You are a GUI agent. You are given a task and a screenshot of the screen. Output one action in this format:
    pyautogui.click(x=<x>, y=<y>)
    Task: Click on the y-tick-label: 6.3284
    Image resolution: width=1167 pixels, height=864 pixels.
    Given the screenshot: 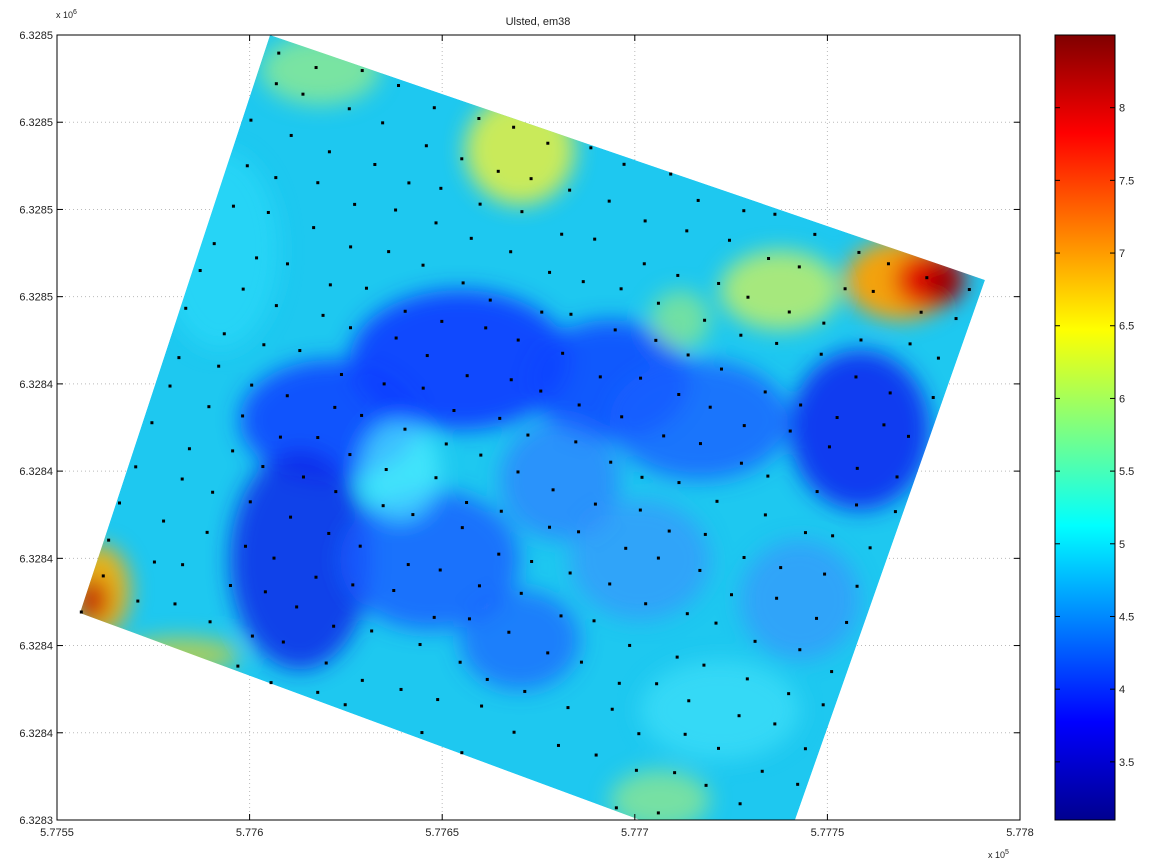 What is the action you would take?
    pyautogui.click(x=36, y=647)
    